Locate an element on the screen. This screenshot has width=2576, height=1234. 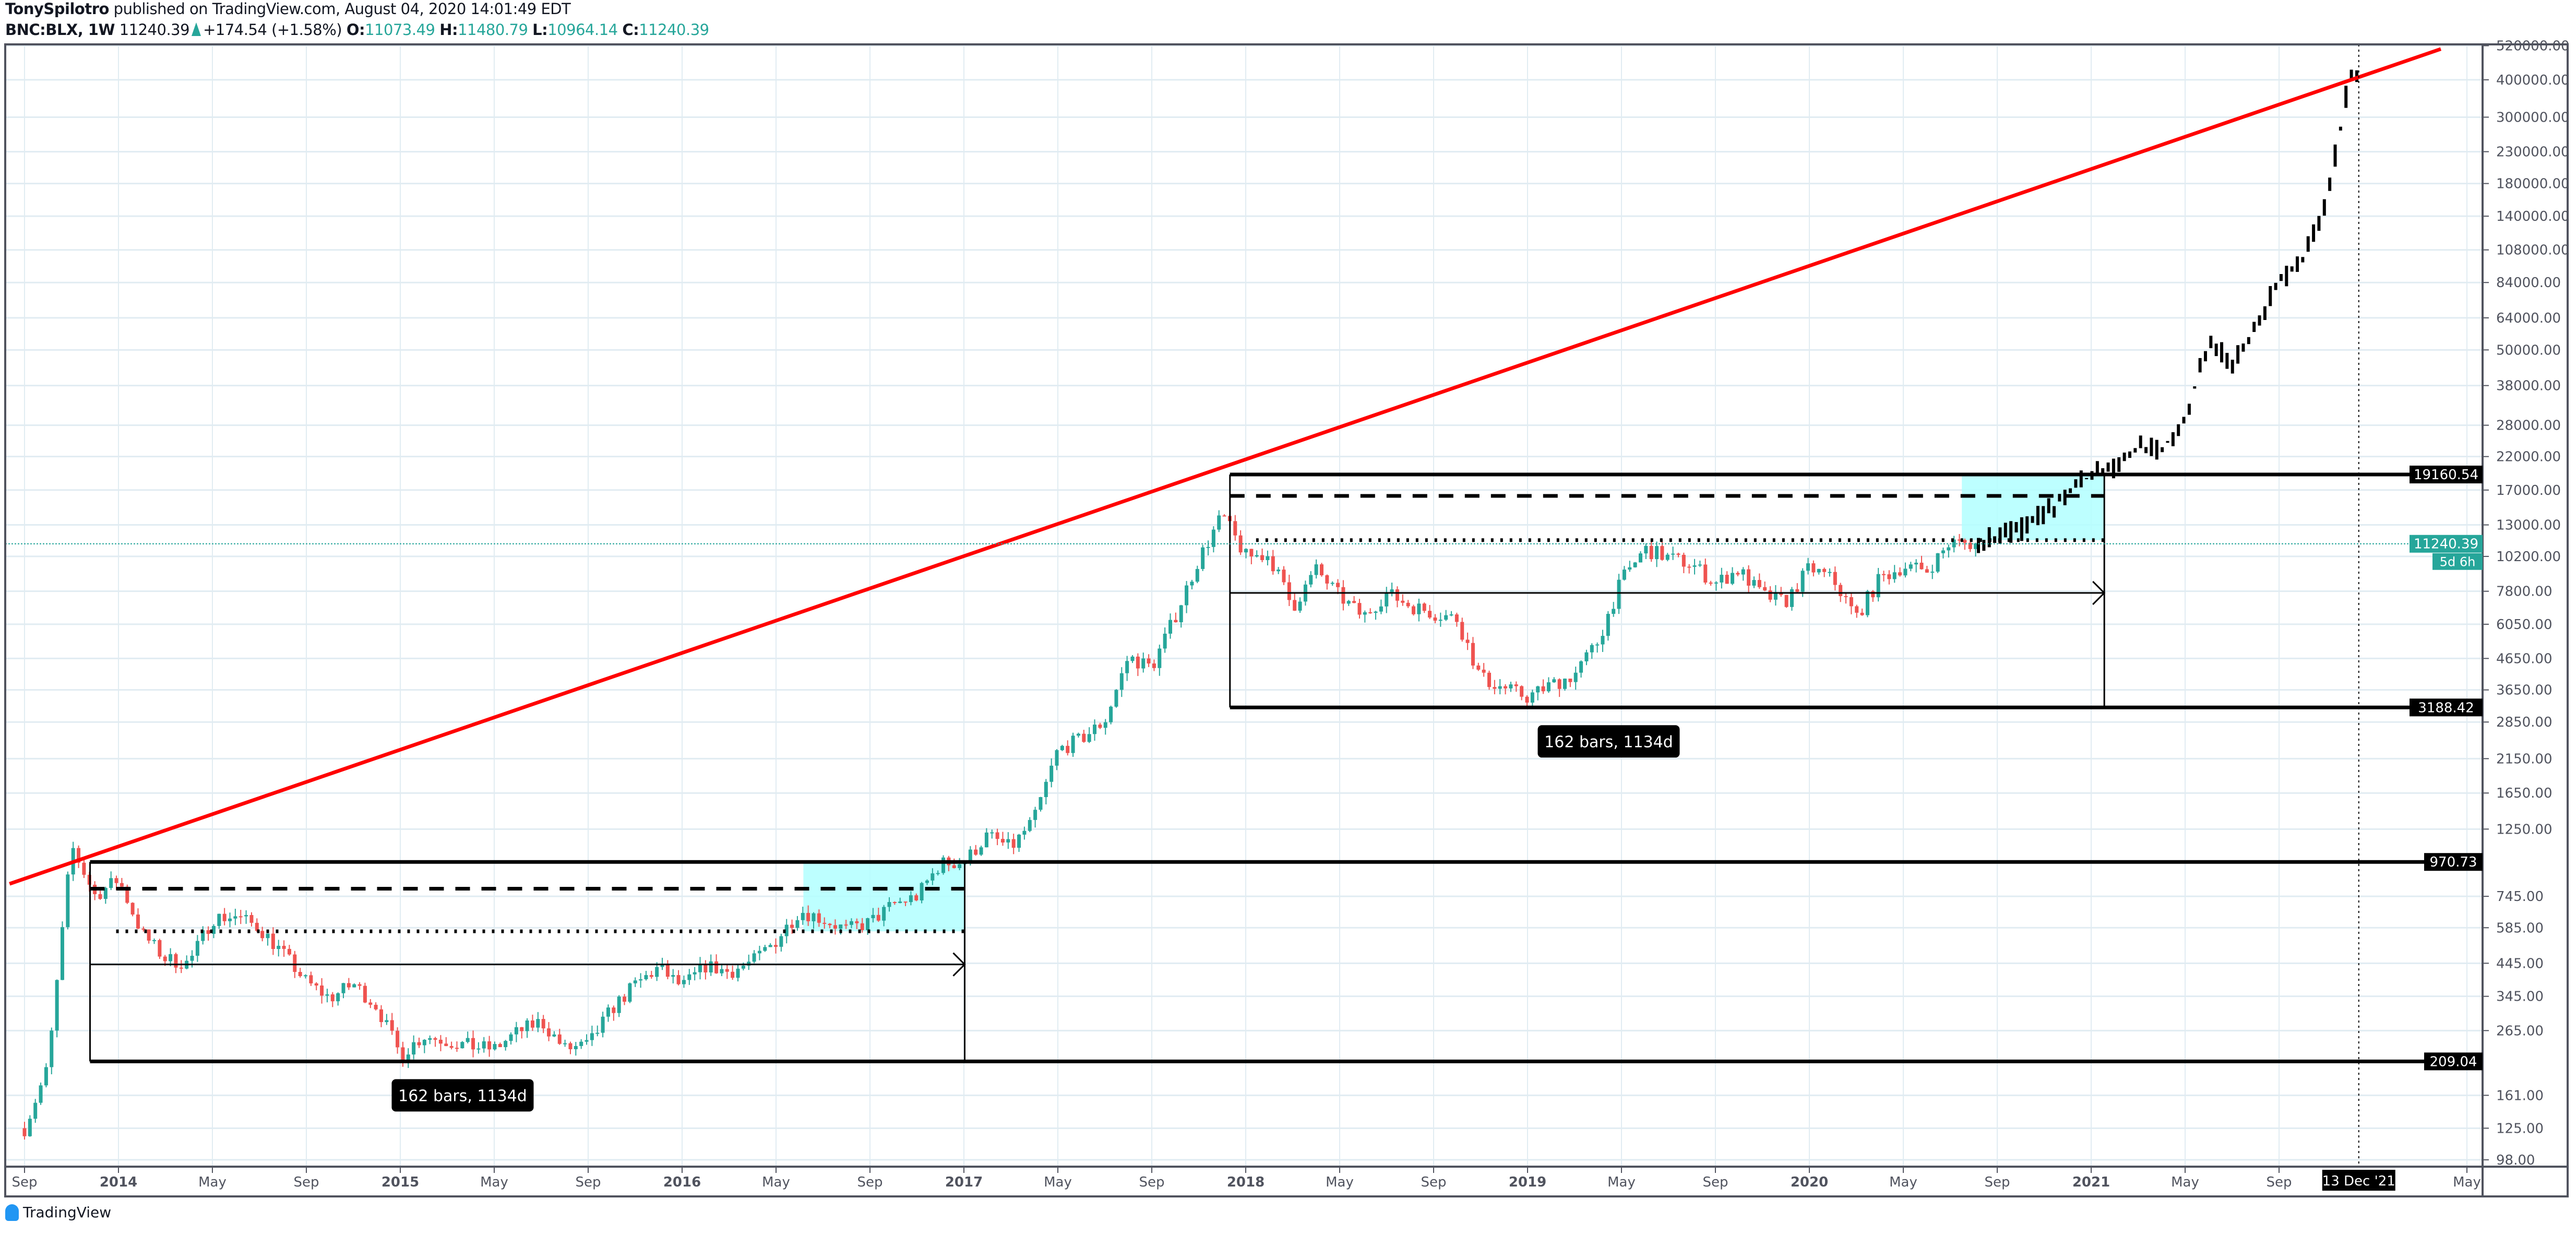
price-tick-label: 7800.00 is located at coordinates (2525, 592).